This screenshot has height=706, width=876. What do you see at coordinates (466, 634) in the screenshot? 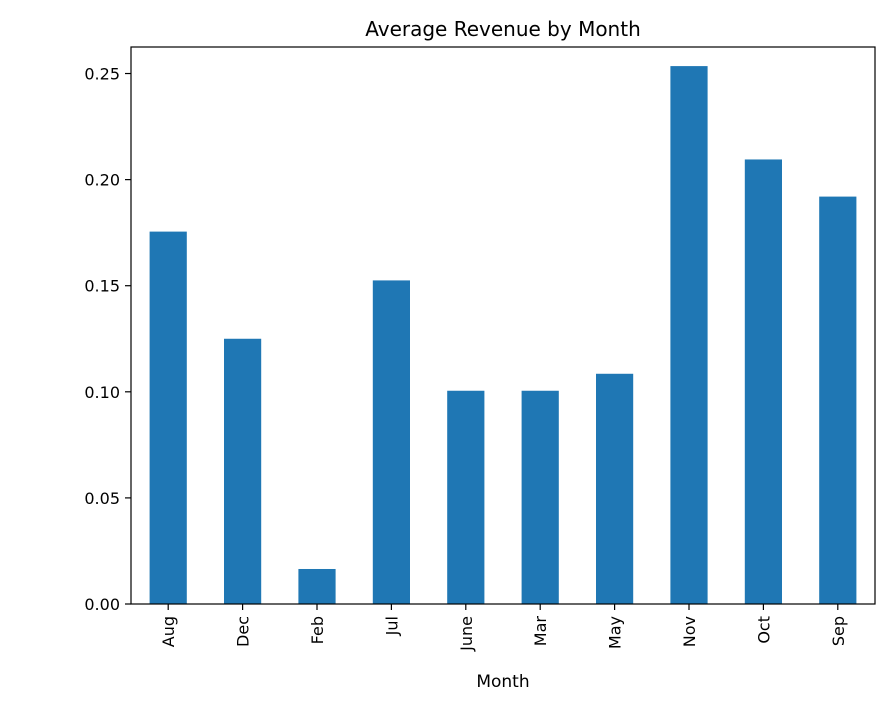
I see `x-tick-label: June` at bounding box center [466, 634].